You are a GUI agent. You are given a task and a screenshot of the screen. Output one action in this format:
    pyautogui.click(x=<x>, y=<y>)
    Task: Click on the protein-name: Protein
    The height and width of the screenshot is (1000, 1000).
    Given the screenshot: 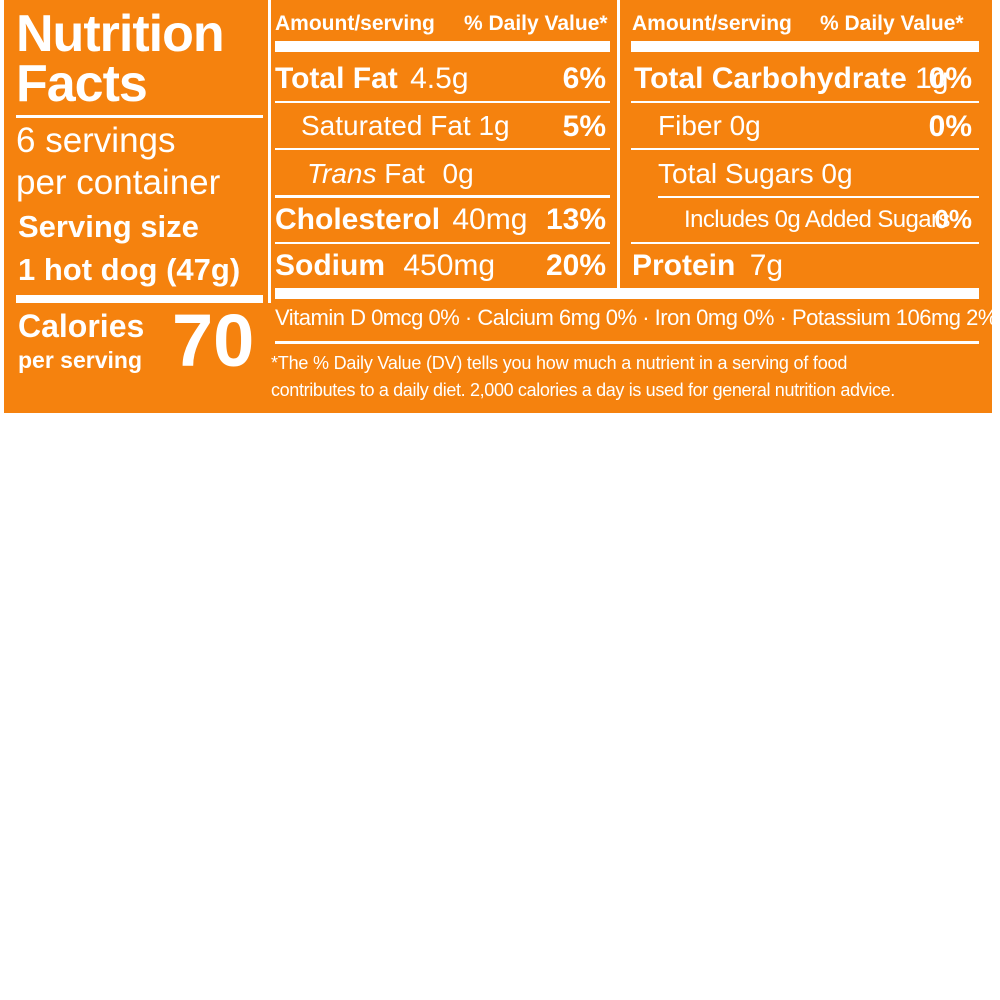 What is the action you would take?
    pyautogui.click(x=684, y=265)
    